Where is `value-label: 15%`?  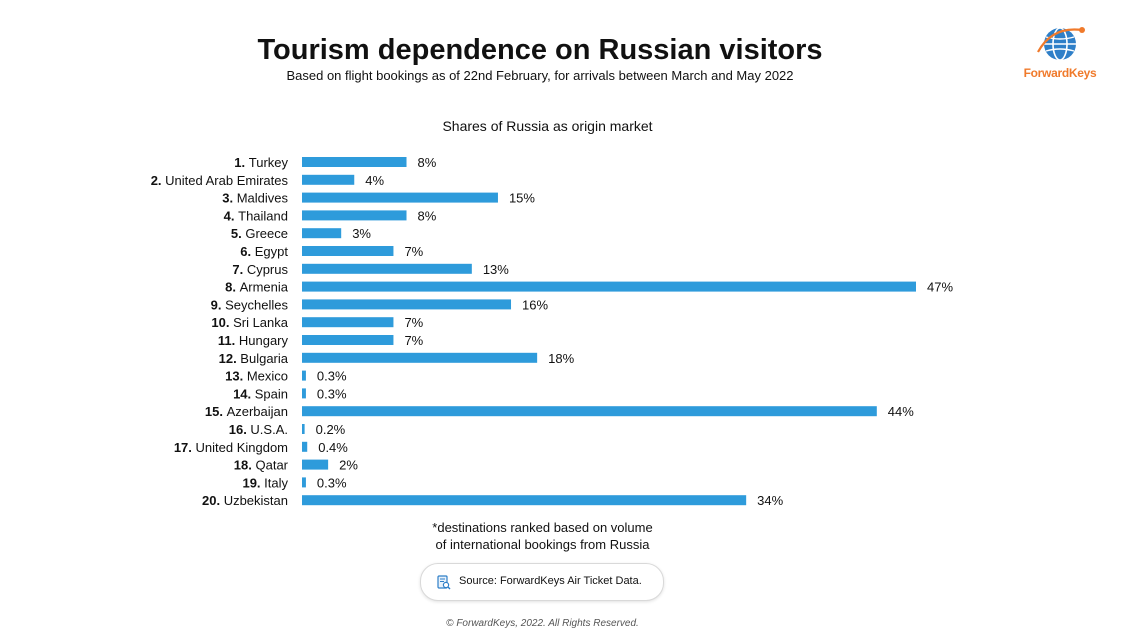 value-label: 15% is located at coordinates (522, 198).